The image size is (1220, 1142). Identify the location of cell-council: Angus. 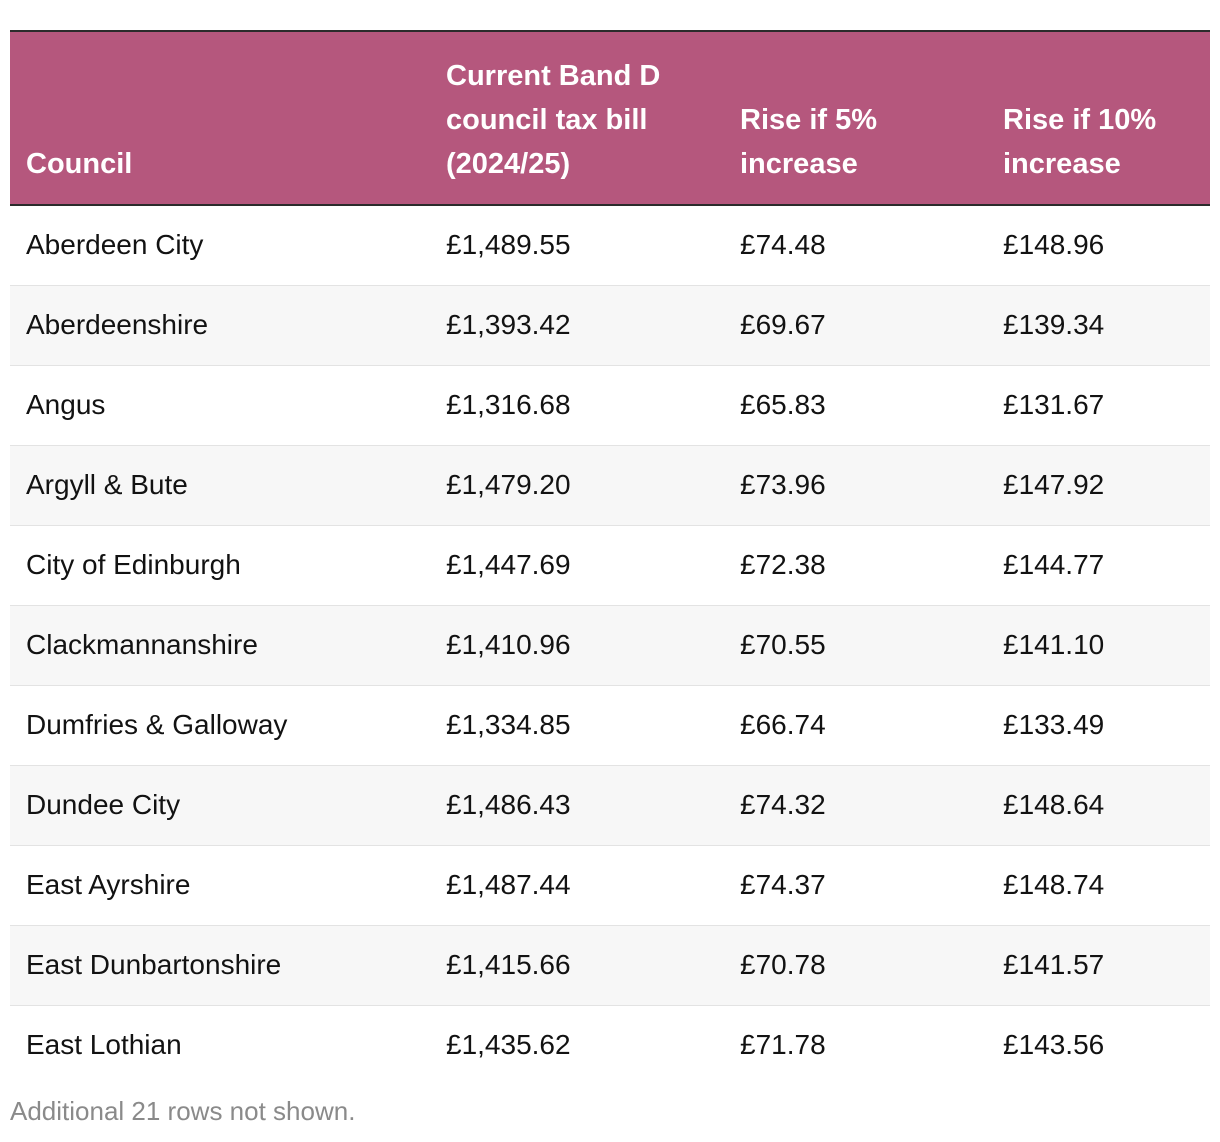
(66, 404).